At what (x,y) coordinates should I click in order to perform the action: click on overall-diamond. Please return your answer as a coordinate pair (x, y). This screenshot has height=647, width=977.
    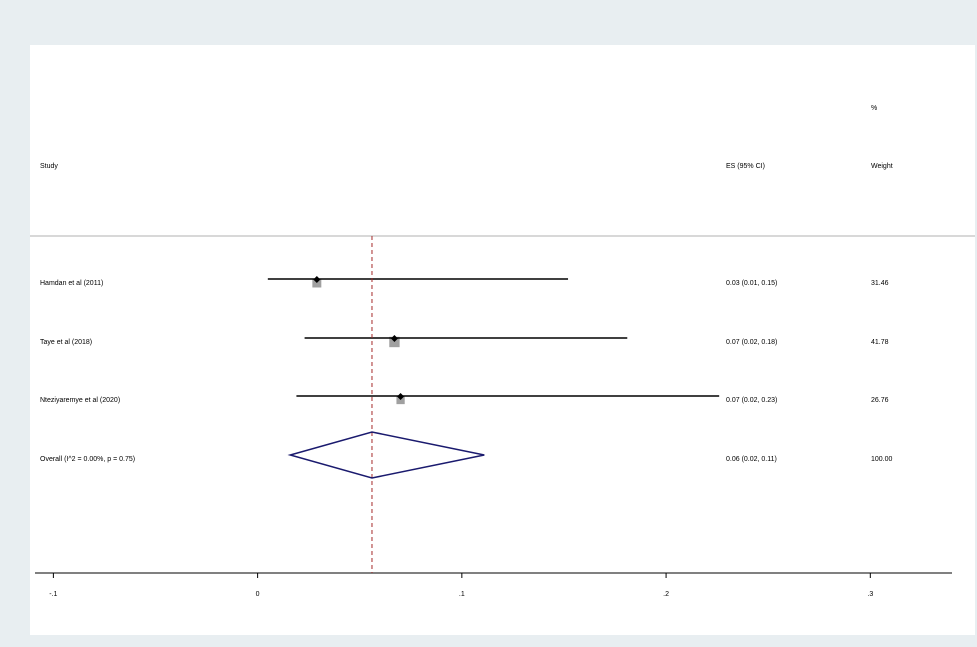
    Looking at the image, I should click on (386, 455).